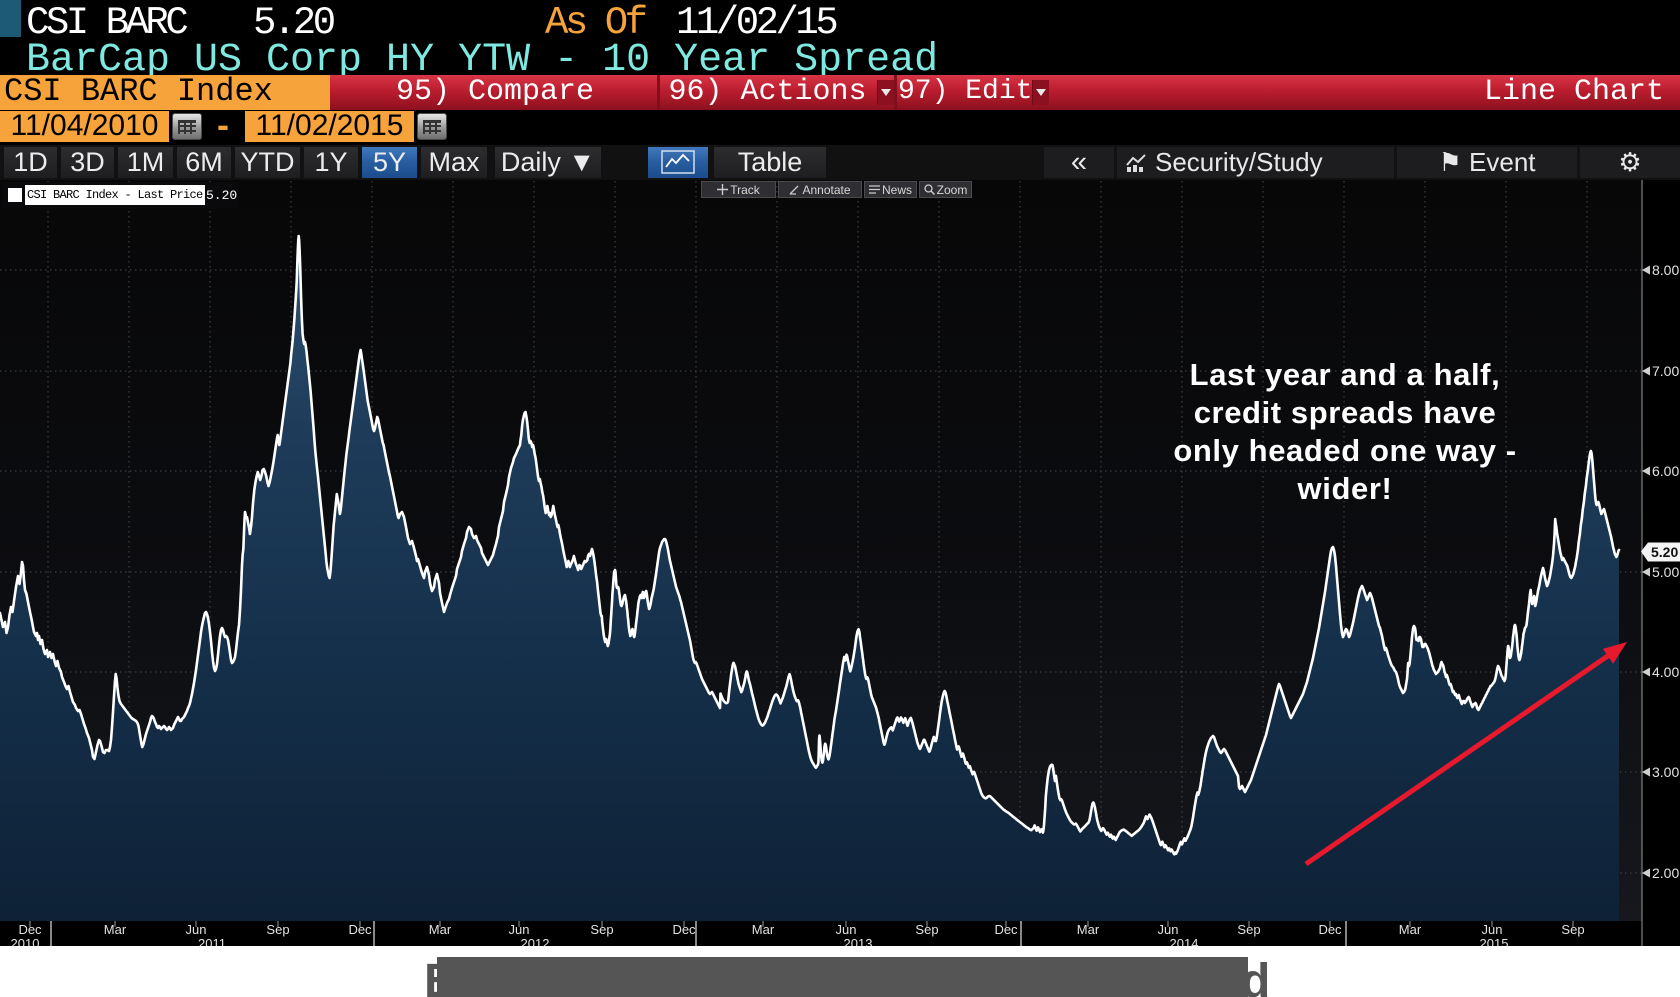 This screenshot has height=997, width=1680. What do you see at coordinates (1665, 873) in the screenshot?
I see `svg-text: 2.00` at bounding box center [1665, 873].